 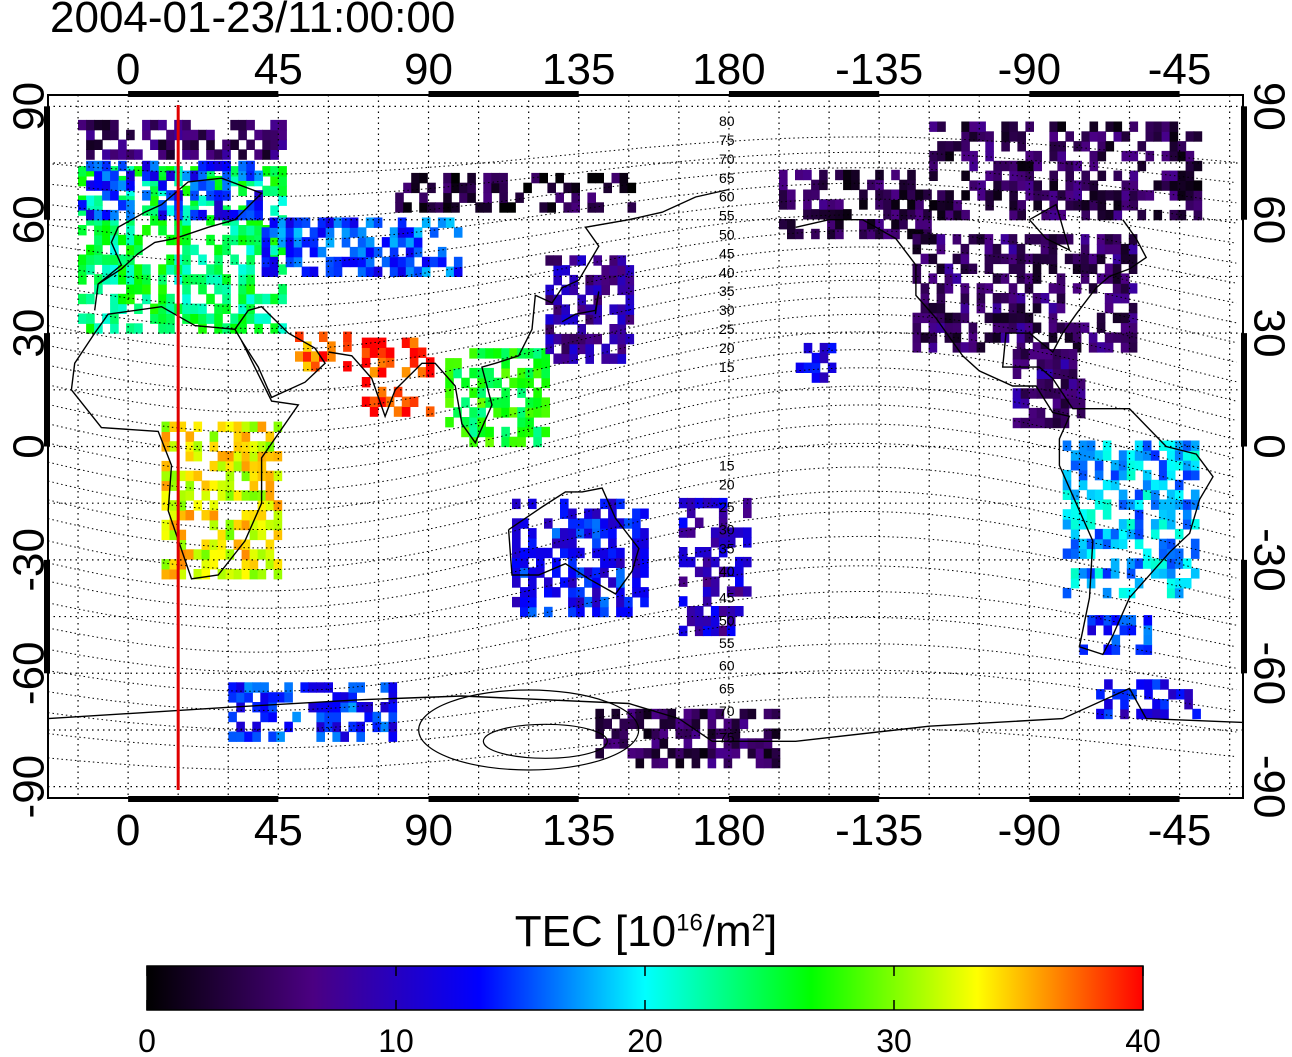 What do you see at coordinates (1268, 560) in the screenshot?
I see `y-tick-label-right: -30` at bounding box center [1268, 560].